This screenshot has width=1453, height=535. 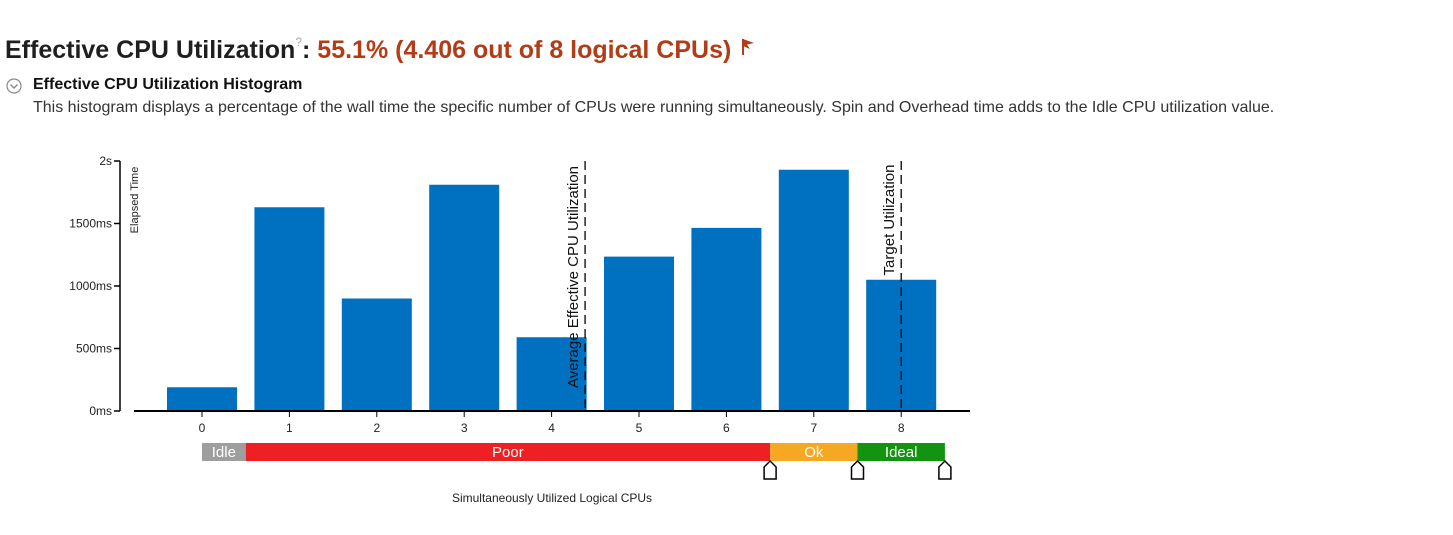 What do you see at coordinates (552, 498) in the screenshot?
I see `x-axis-label: Simultaneously Utilized Logical CPUs` at bounding box center [552, 498].